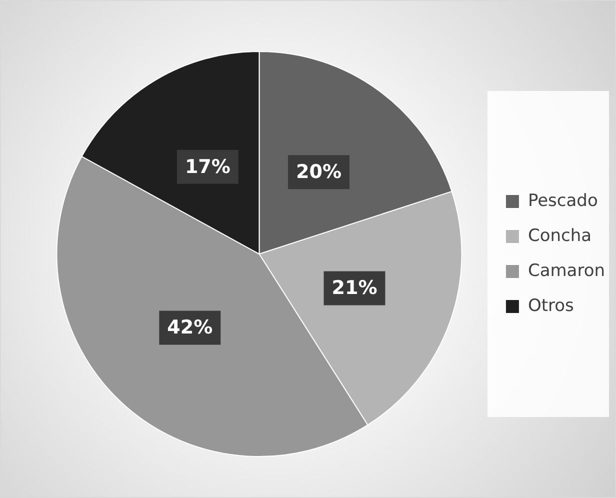  What do you see at coordinates (207, 167) in the screenshot?
I see `data-label: 17%` at bounding box center [207, 167].